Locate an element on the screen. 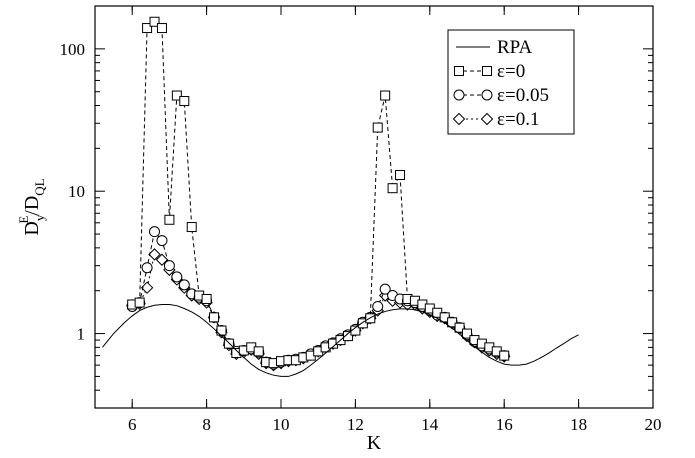 The width and height of the screenshot is (695, 458). x-tick-label: 18 is located at coordinates (578, 424).